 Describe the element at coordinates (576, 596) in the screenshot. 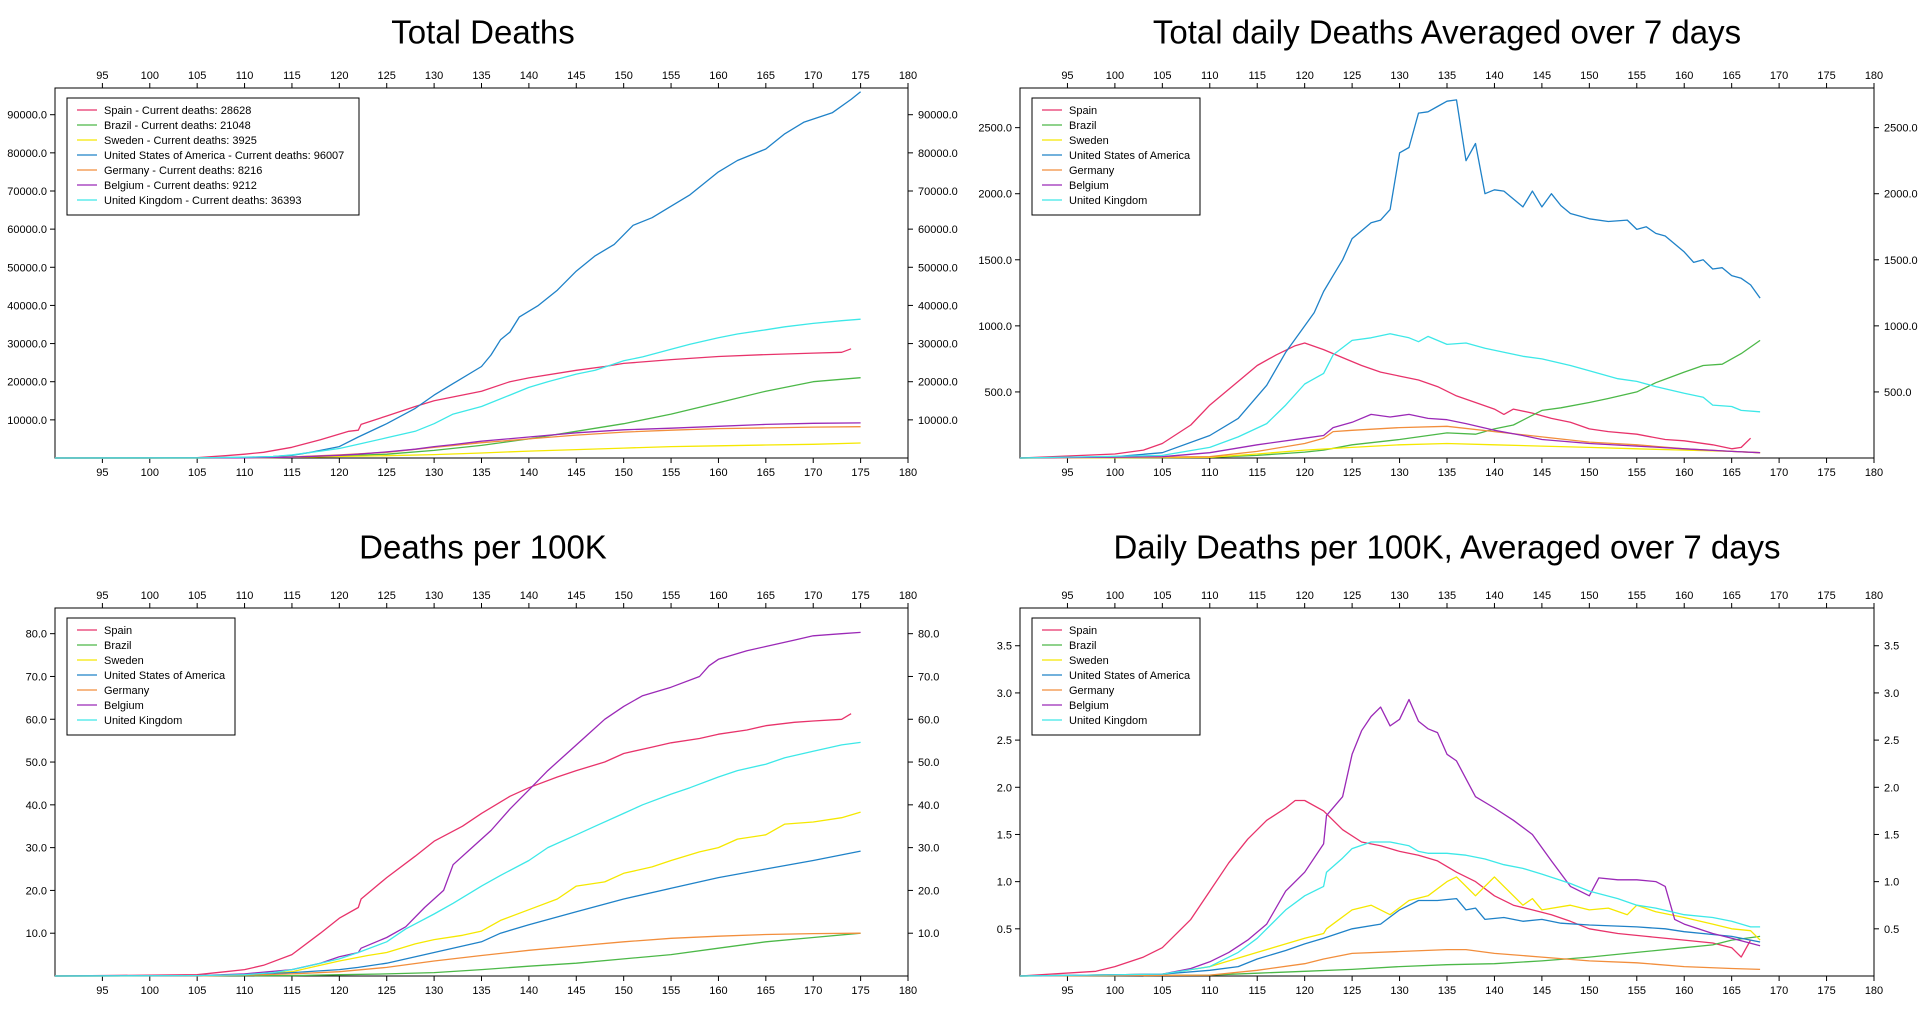

I see `x-tick-label-top: 145` at that location.